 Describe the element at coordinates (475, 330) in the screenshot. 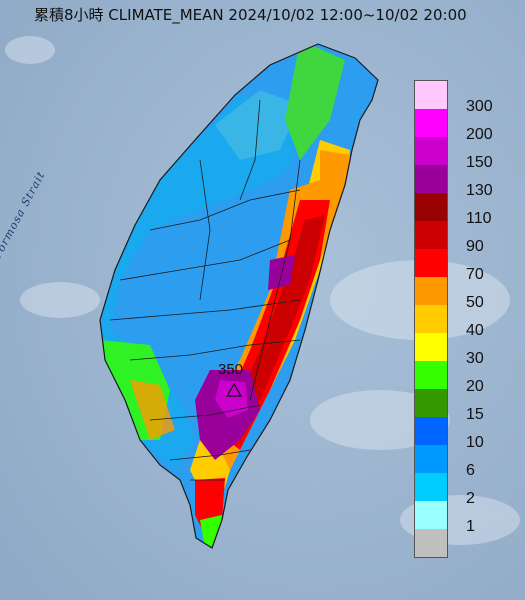

I see `legend-label: 40` at that location.